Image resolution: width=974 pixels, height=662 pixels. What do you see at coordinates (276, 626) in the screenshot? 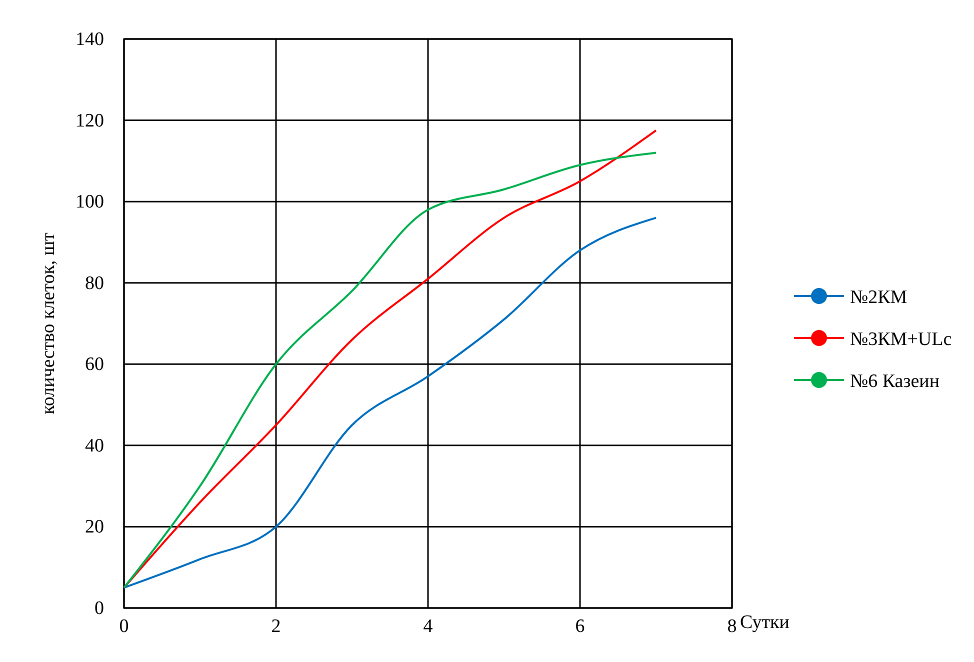
I see `x-tick-label: 2` at bounding box center [276, 626].